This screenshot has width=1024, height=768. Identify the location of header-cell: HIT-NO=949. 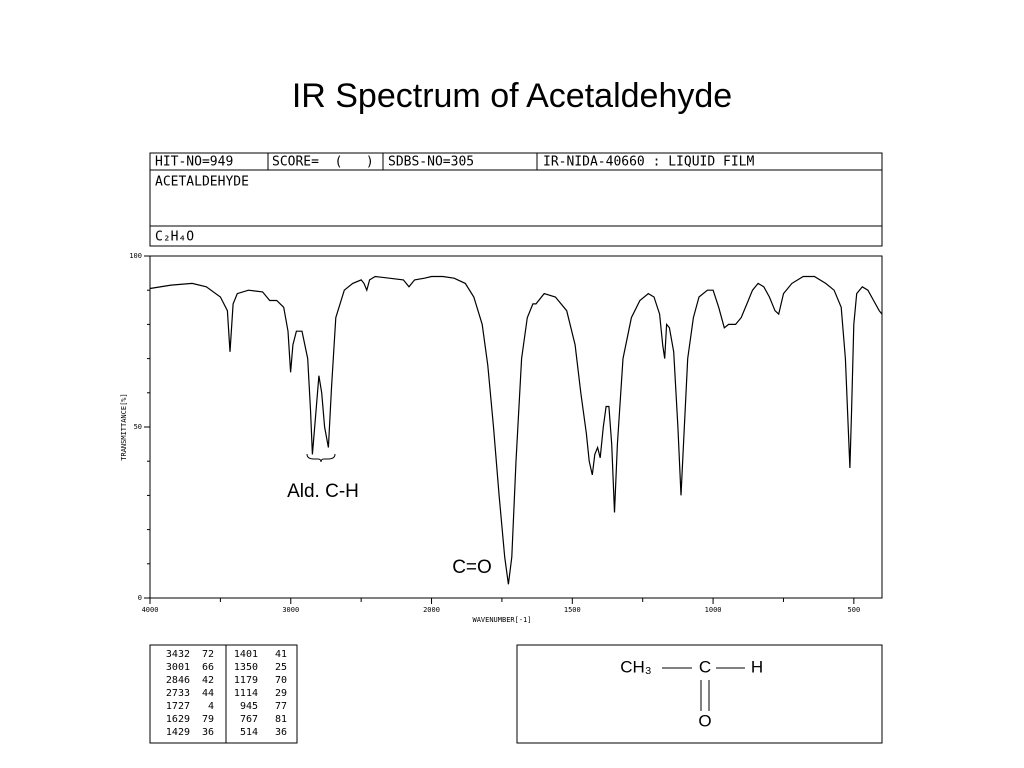
(194, 162).